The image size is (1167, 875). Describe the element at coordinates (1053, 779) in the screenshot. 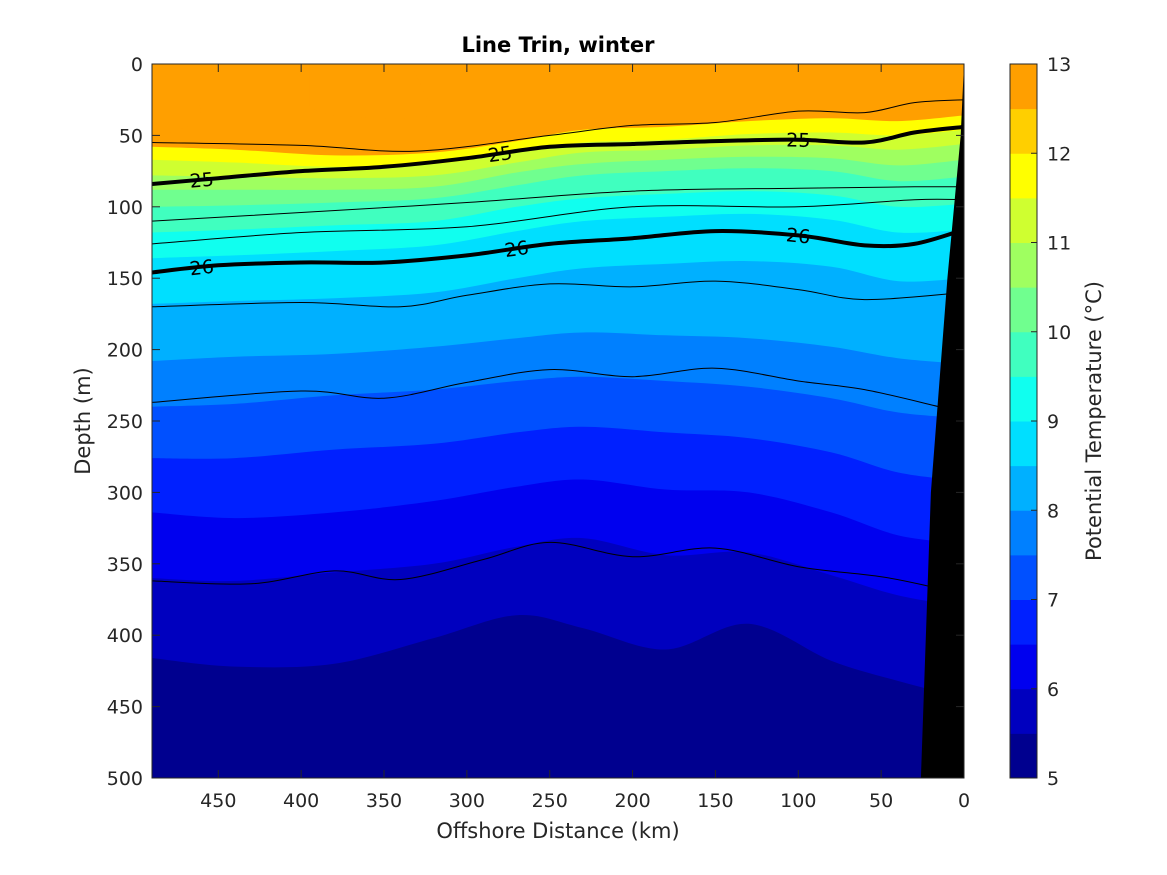

I see `colorbar-tick-label: 5` at that location.